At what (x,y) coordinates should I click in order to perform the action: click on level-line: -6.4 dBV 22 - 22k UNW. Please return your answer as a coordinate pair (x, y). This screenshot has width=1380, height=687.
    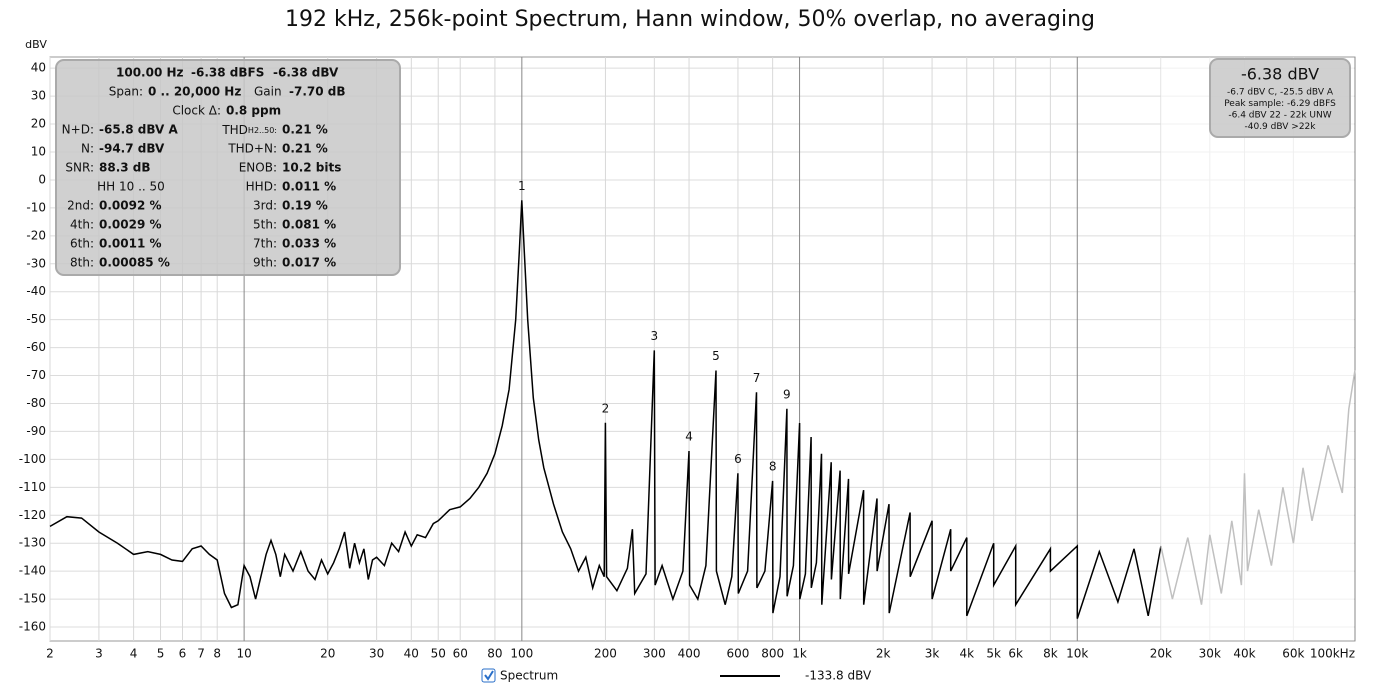
    Looking at the image, I should click on (1279, 116).